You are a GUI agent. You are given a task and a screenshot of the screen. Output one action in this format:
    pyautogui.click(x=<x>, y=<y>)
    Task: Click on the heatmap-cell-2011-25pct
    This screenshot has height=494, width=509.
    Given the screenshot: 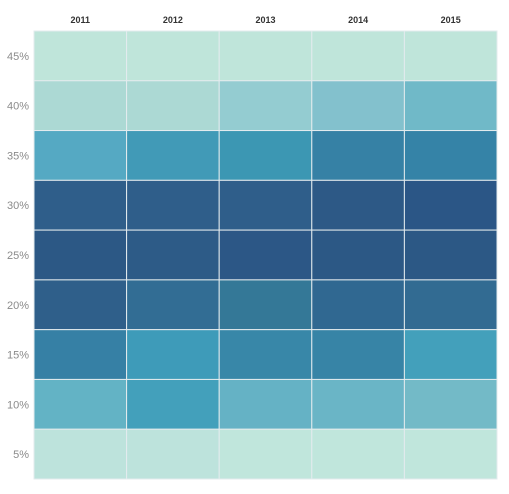 What is the action you would take?
    pyautogui.click(x=80, y=255)
    